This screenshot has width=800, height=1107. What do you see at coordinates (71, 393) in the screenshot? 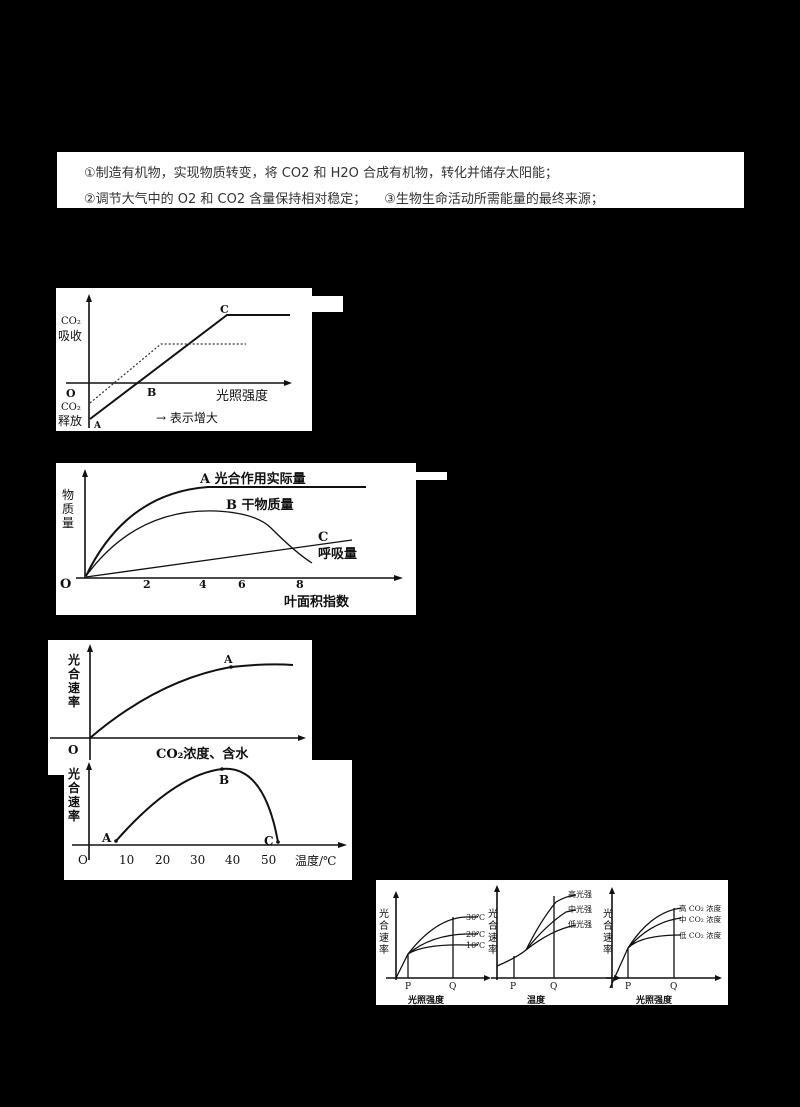
I see `figure1-origin: O` at bounding box center [71, 393].